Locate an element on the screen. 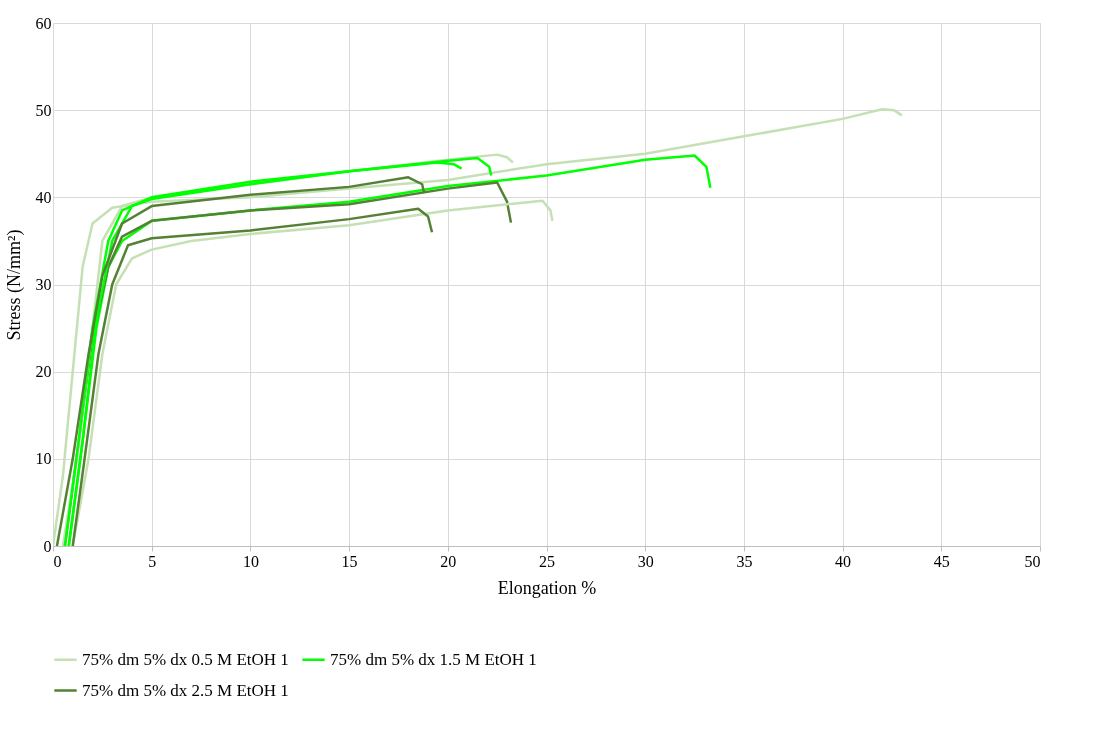 Image resolution: width=1098 pixels, height=736 pixels. y-tick-label: 10 is located at coordinates (43, 459).